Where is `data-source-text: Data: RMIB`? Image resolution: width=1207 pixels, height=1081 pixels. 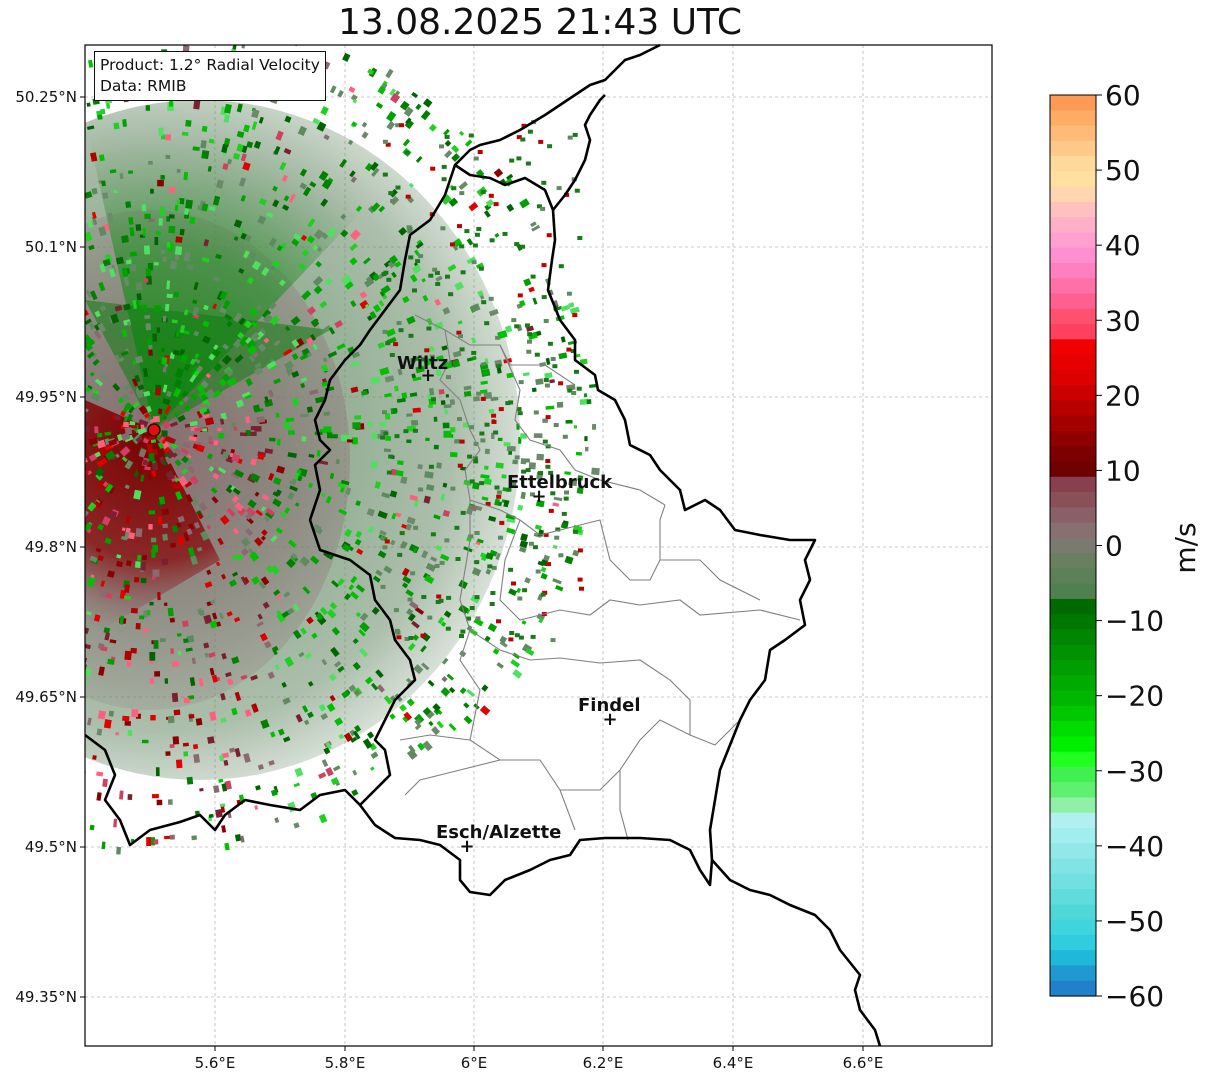 data-source-text: Data: RMIB is located at coordinates (143, 86).